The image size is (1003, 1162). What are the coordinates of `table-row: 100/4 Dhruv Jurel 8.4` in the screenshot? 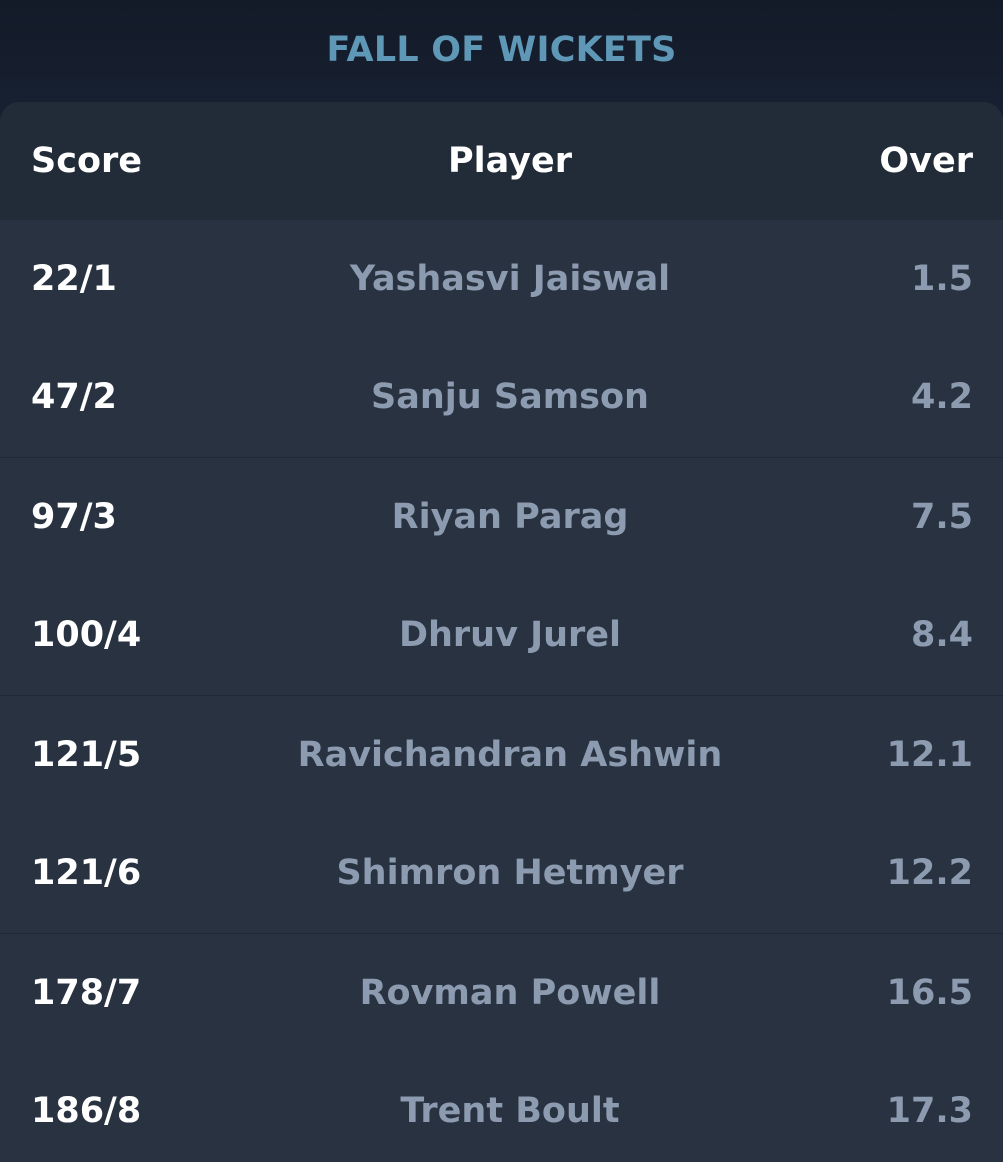 It's located at (501, 635).